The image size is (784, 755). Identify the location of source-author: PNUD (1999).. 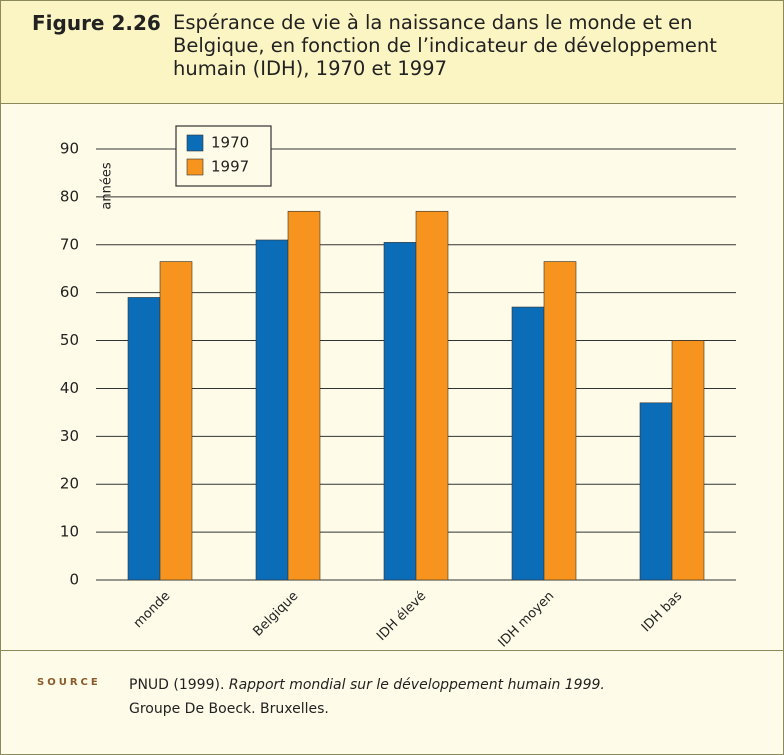
(177, 685).